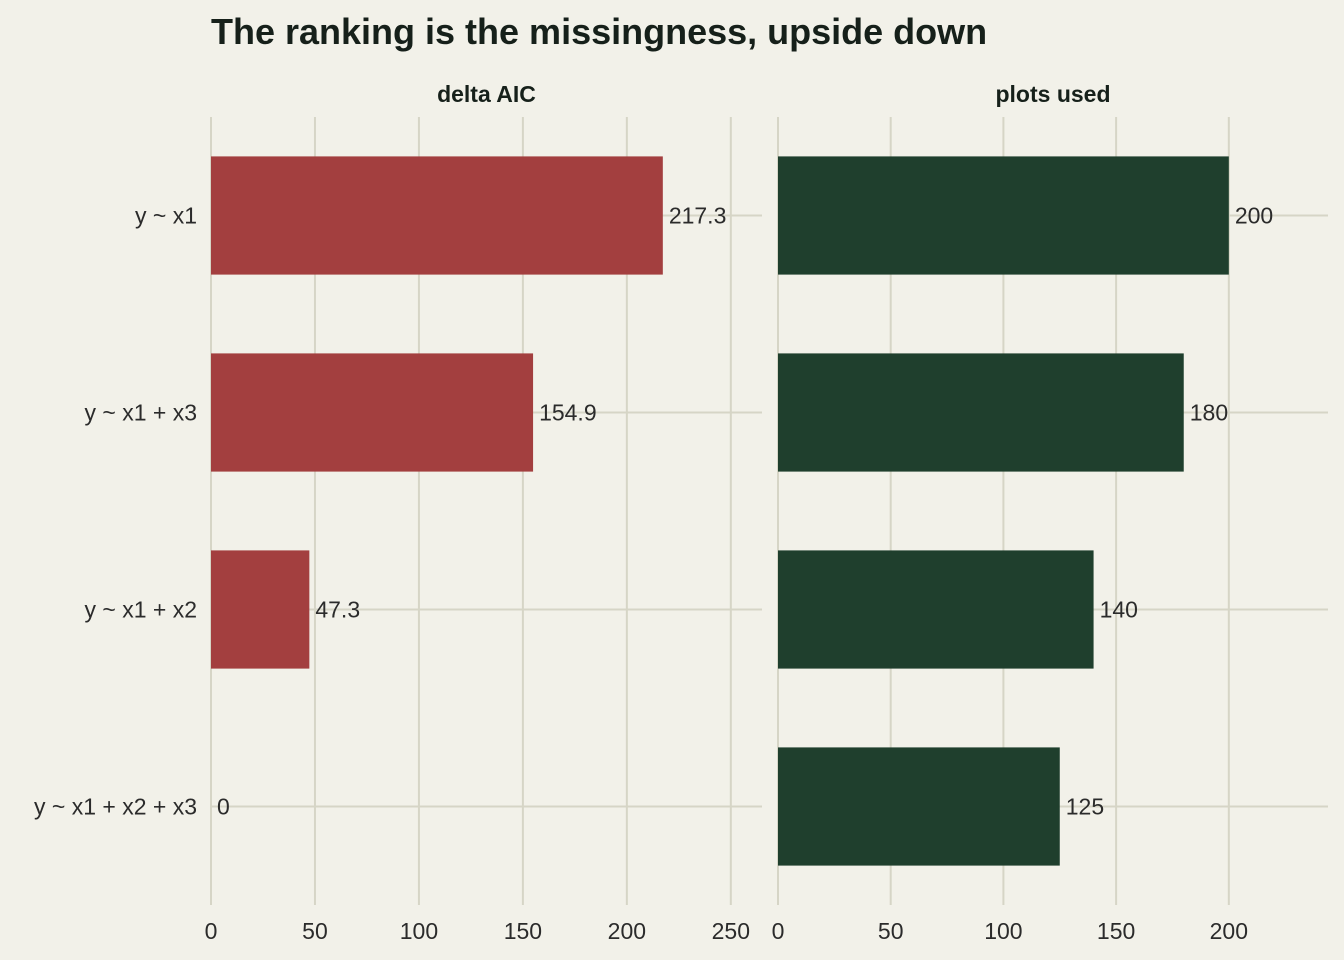 This screenshot has height=960, width=1344. What do you see at coordinates (140, 610) in the screenshot?
I see `category-label: y ~ x1 + x2` at bounding box center [140, 610].